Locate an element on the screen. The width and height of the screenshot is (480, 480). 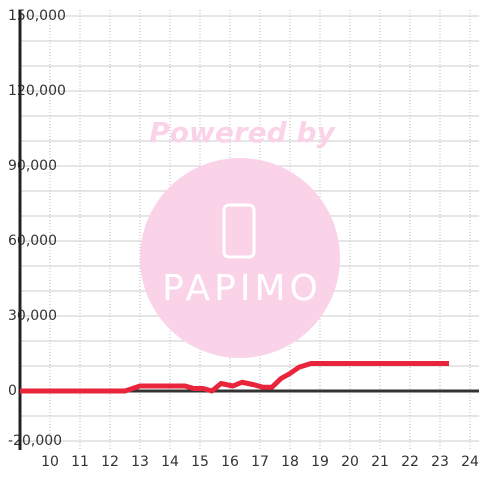
x-tick-label: 17 is located at coordinates (260, 462).